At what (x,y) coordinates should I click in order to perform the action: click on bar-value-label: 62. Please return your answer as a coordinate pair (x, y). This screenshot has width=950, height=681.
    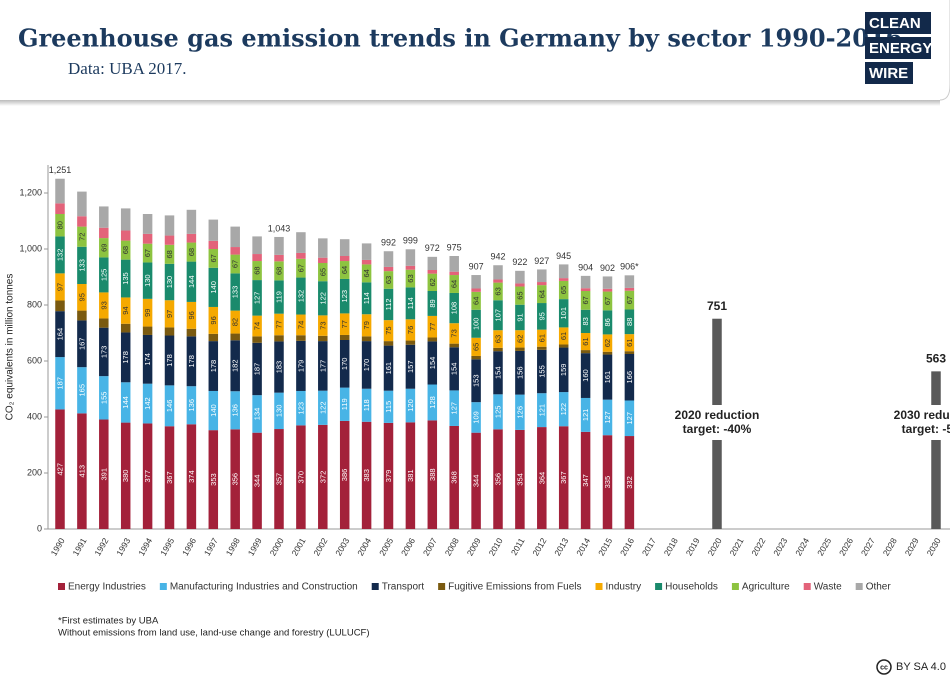
    Looking at the image, I should click on (607, 343).